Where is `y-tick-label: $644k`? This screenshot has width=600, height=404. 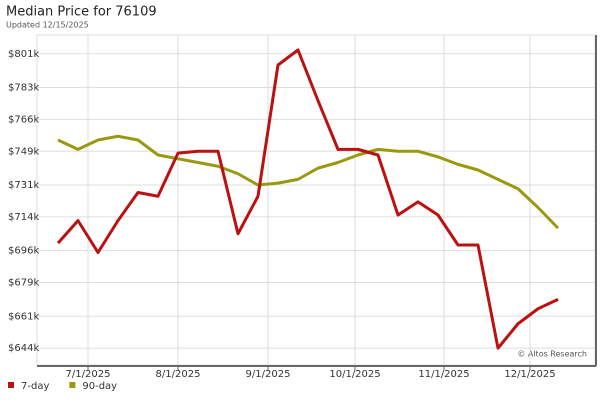 y-tick-label: $644k is located at coordinates (23, 348).